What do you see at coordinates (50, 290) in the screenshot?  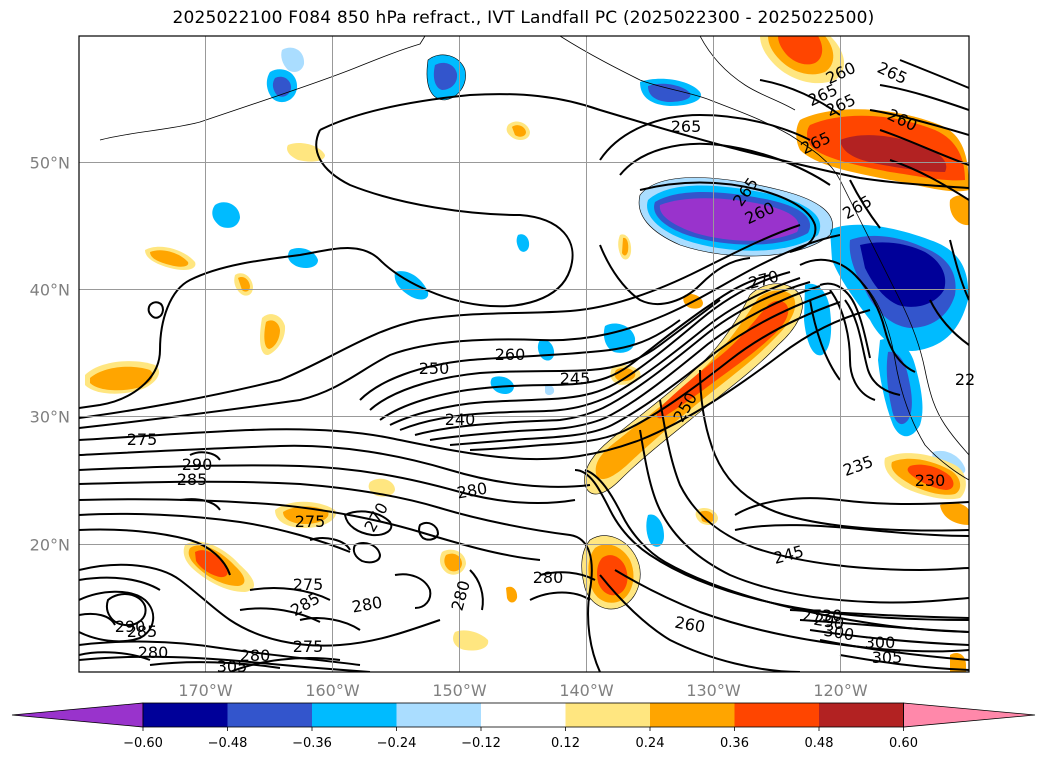 I see `latitude-label: 40°N` at bounding box center [50, 290].